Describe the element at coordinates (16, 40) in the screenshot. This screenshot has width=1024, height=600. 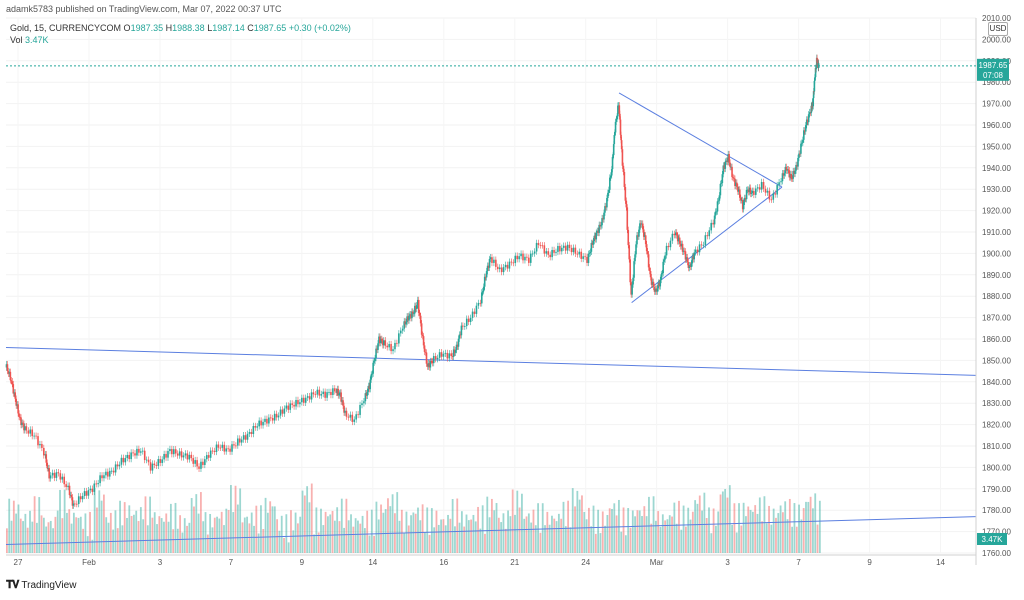
I see `legend-vol-label: Vol` at that location.